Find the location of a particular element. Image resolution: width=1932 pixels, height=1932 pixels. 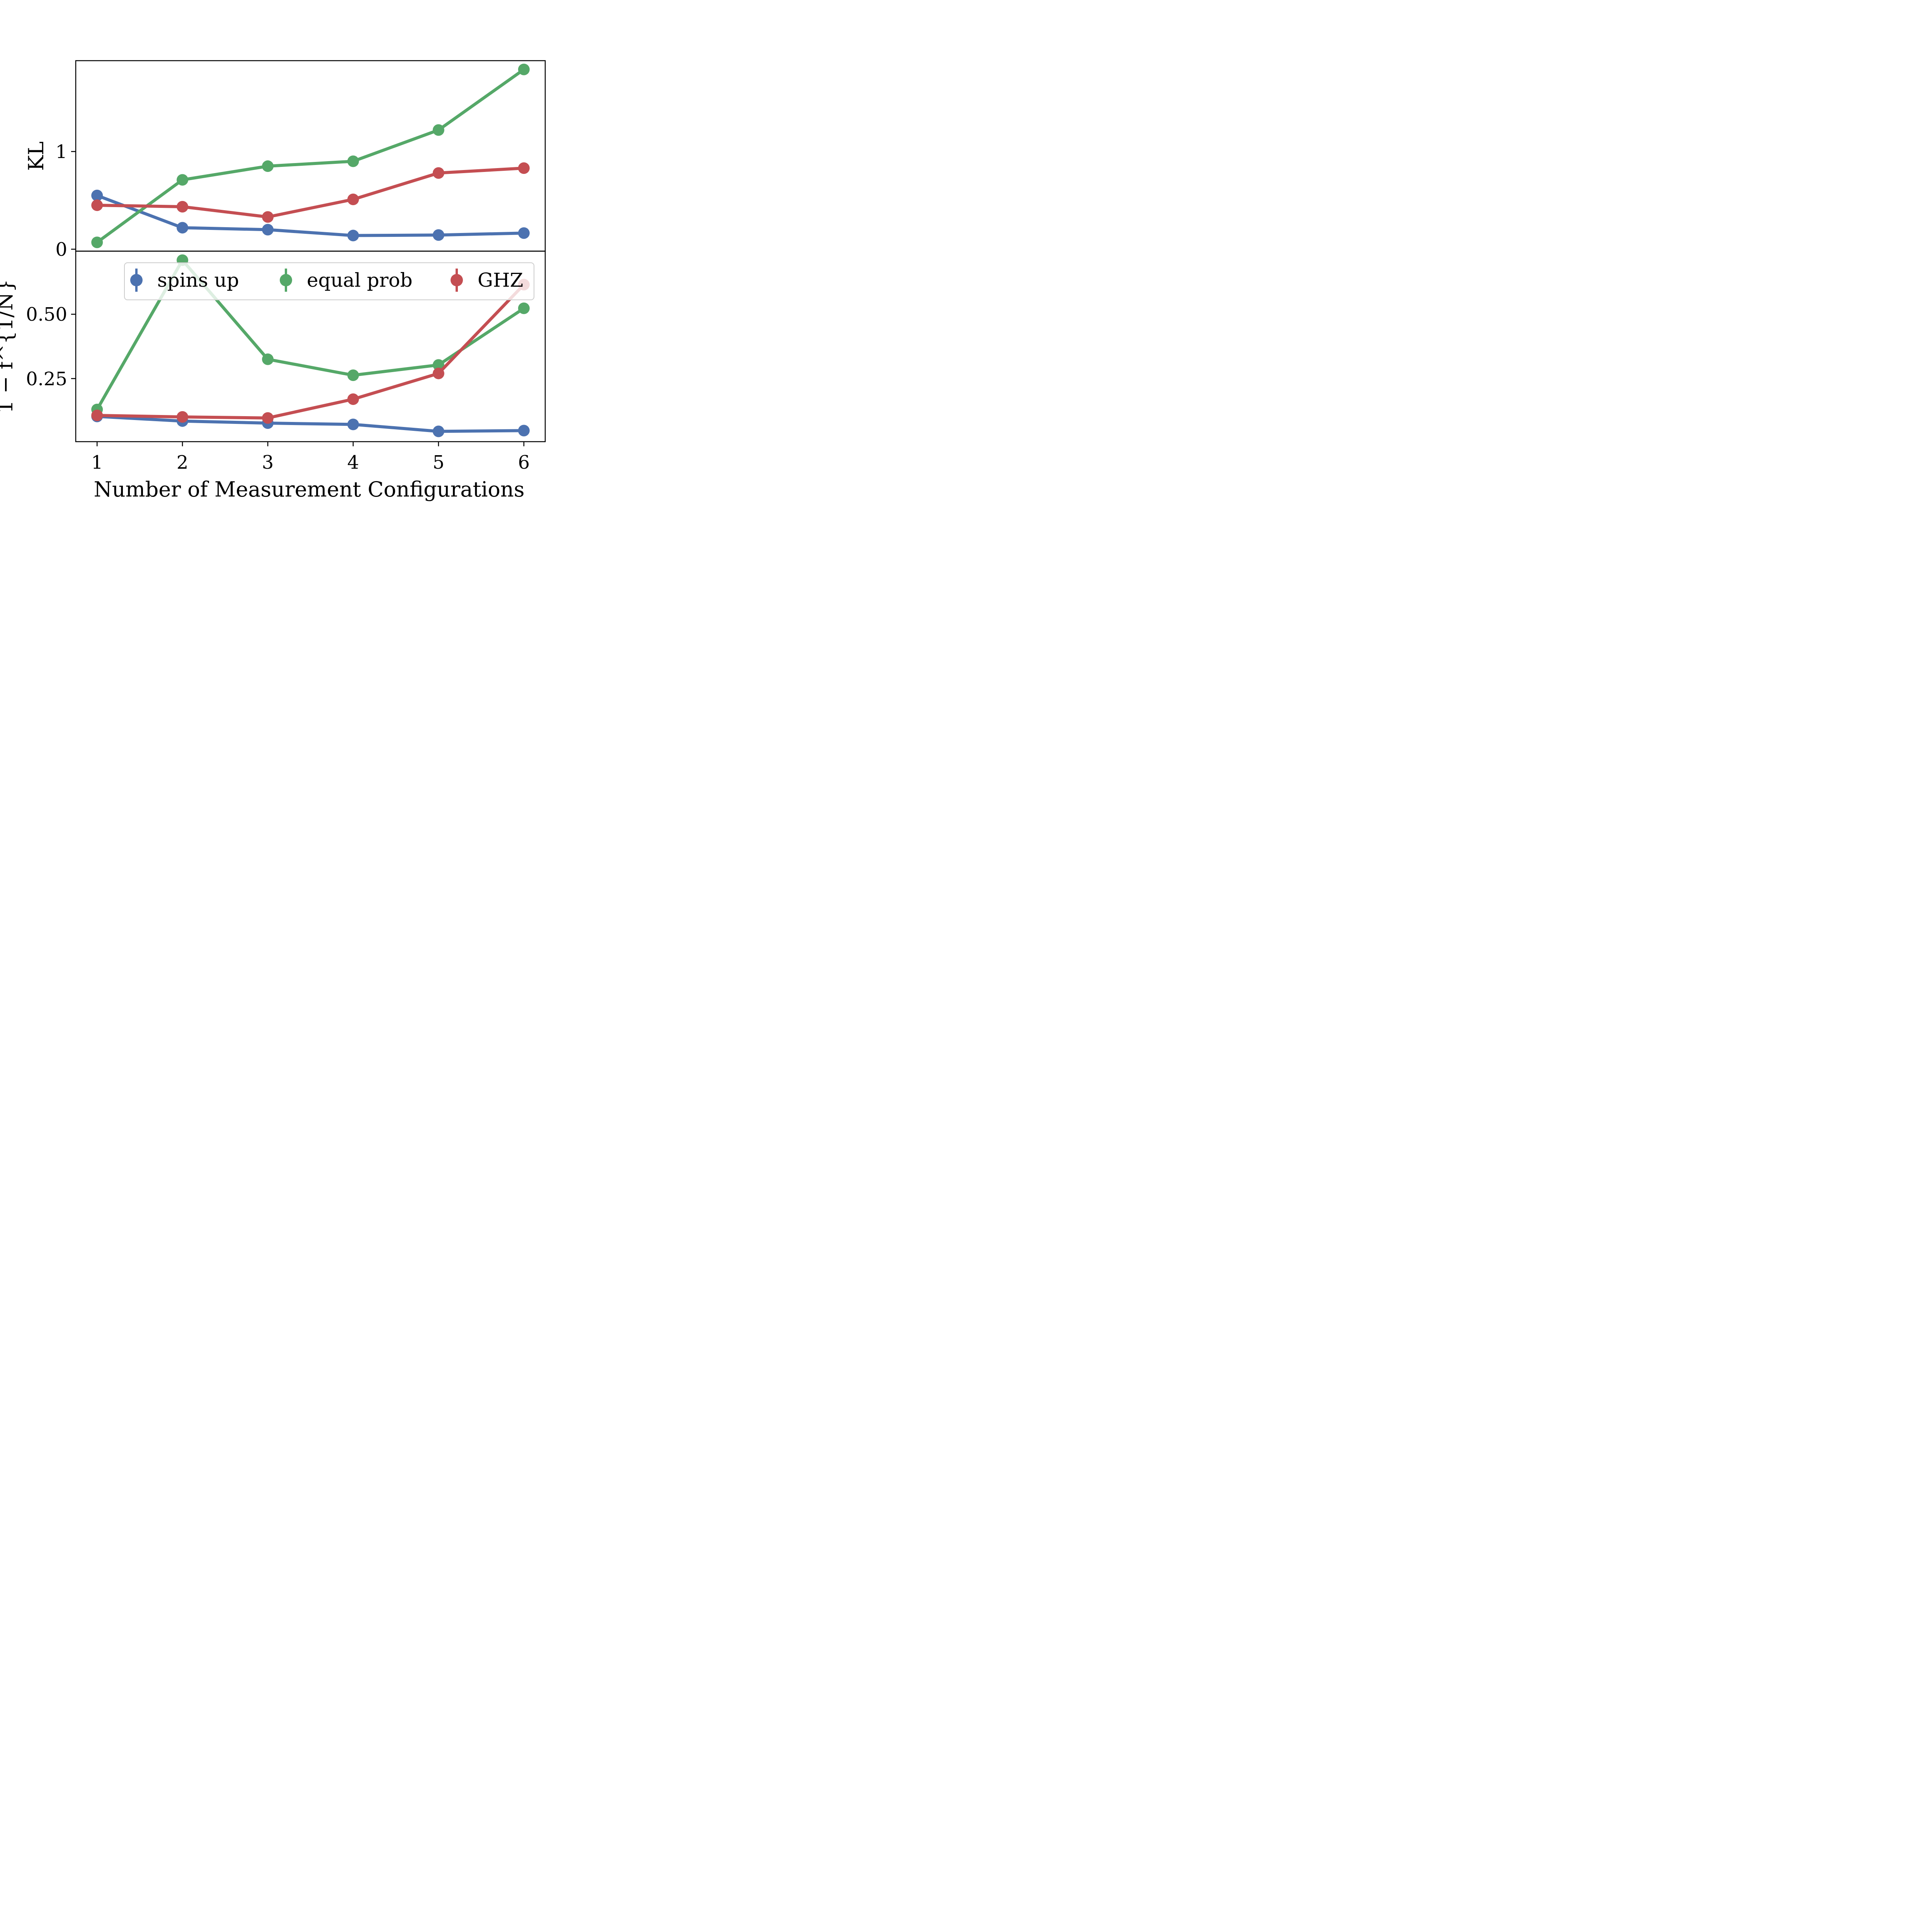

x-ticks: 1 2 3 4 5 6 is located at coordinates (310, 457).